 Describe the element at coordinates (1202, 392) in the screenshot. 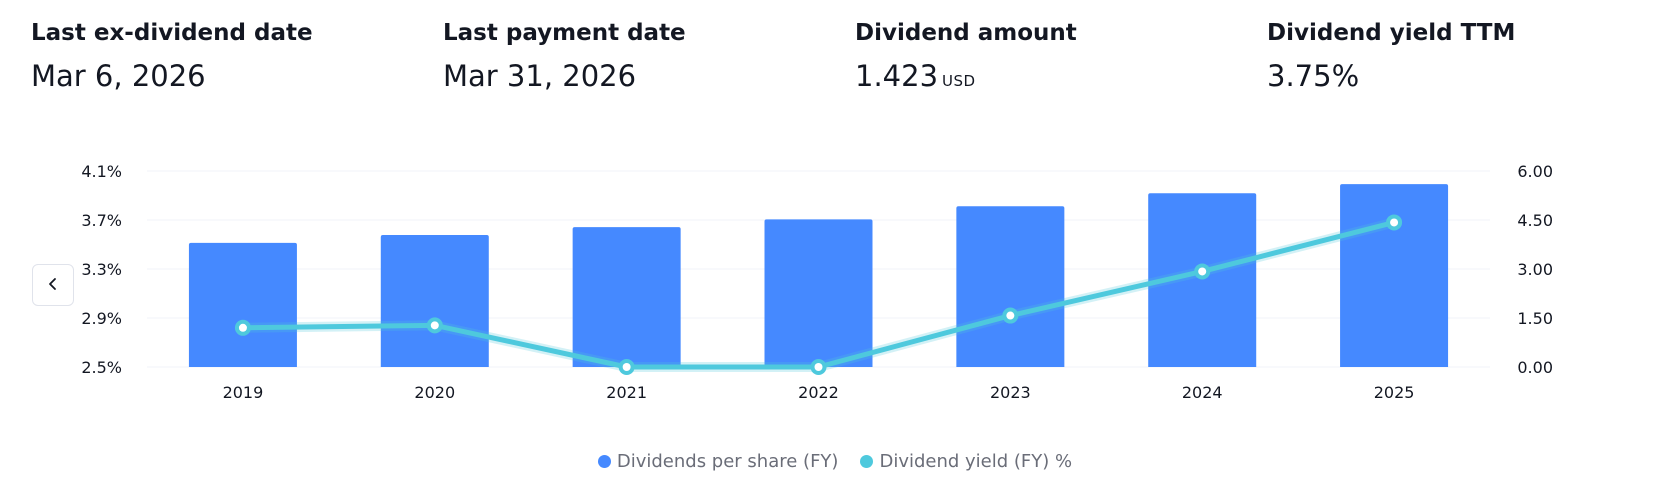

I see `x-axis-tick-label: 2024` at that location.